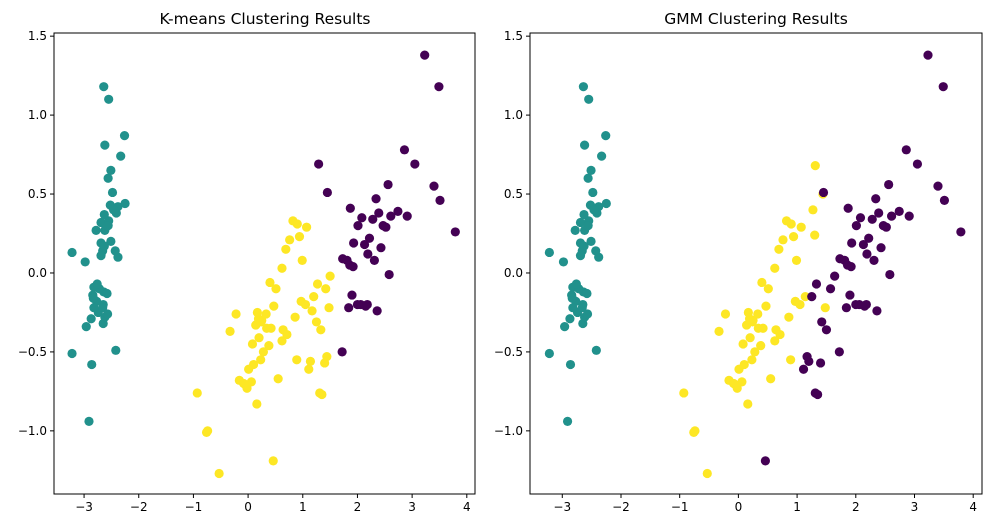  What do you see at coordinates (756, 19) in the screenshot?
I see `gmm-title: GMM Clustering Results` at bounding box center [756, 19].